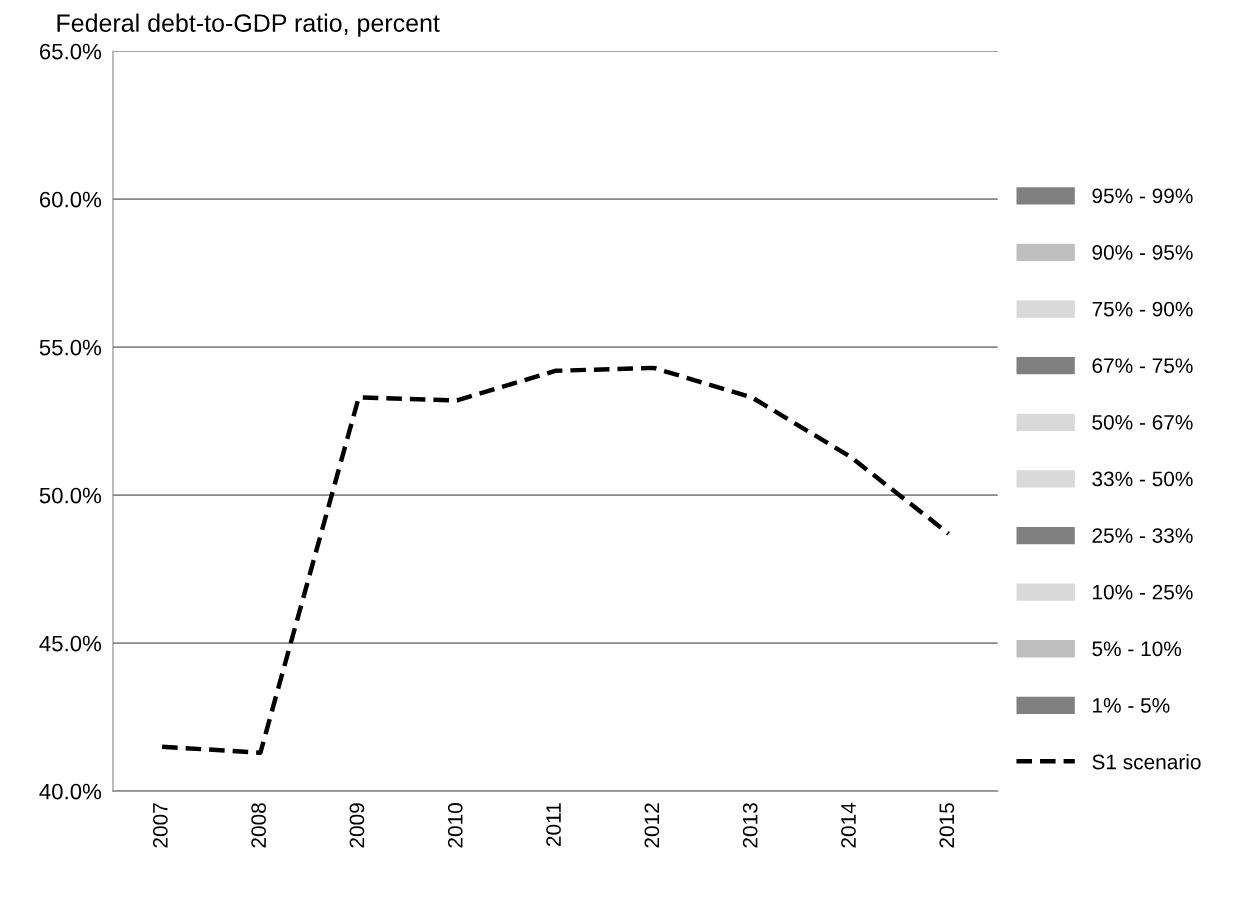 The height and width of the screenshot is (897, 1255). I want to click on legend-label: S1 scenario, so click(1146, 762).